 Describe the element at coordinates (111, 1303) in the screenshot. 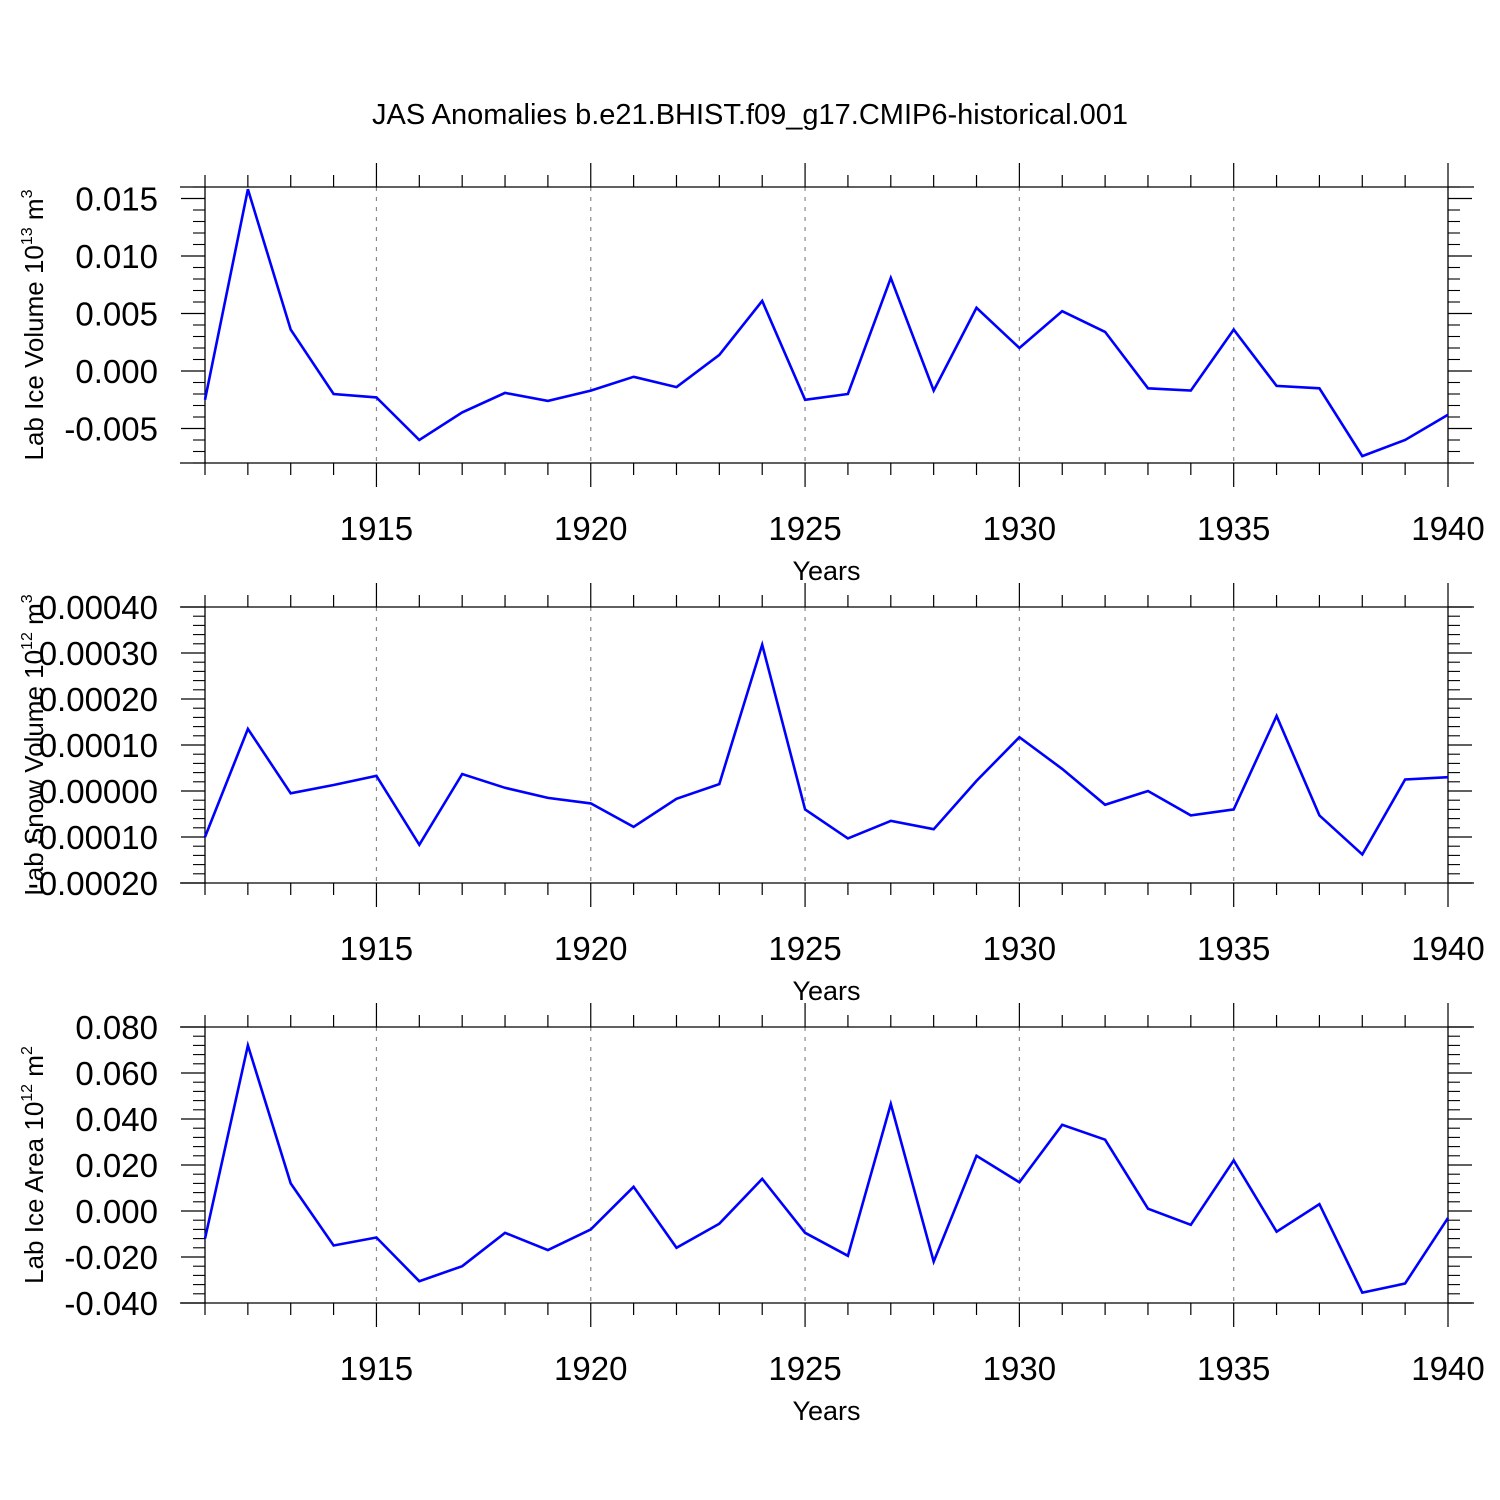

I see `y-tick-label: -0.040` at that location.